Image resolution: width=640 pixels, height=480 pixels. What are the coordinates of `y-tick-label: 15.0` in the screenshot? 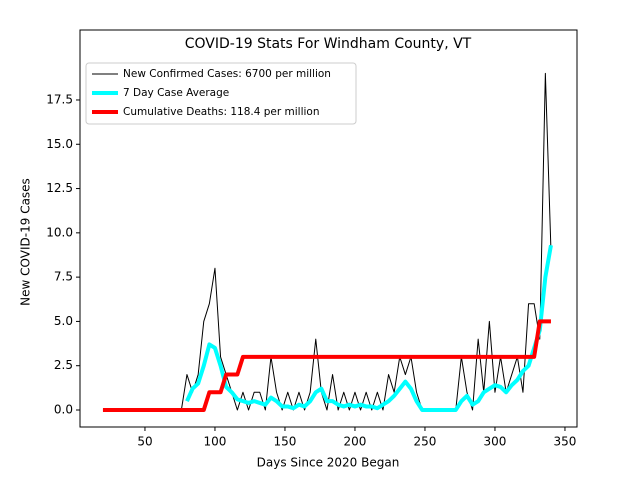 It's located at (59, 144).